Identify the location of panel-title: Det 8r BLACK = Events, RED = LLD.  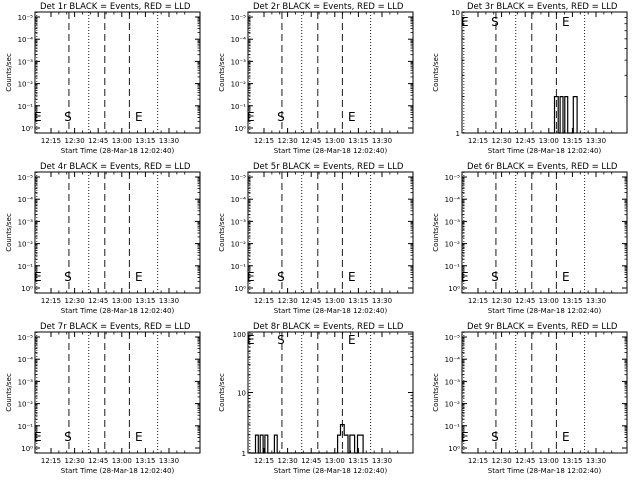
(328, 327).